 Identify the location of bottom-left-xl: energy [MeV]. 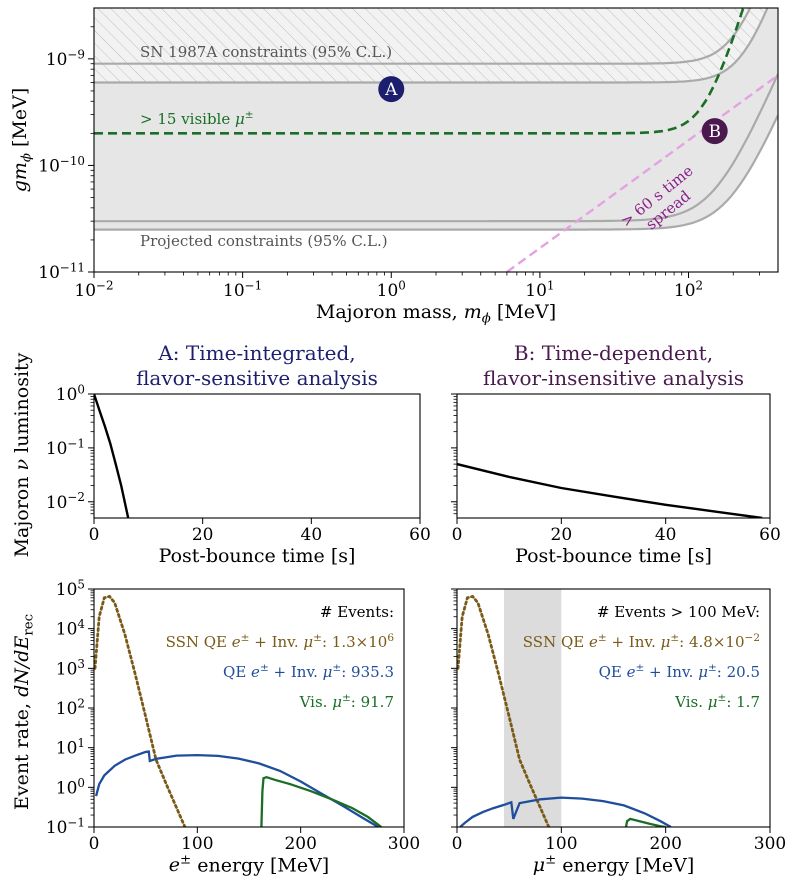
(260, 865).